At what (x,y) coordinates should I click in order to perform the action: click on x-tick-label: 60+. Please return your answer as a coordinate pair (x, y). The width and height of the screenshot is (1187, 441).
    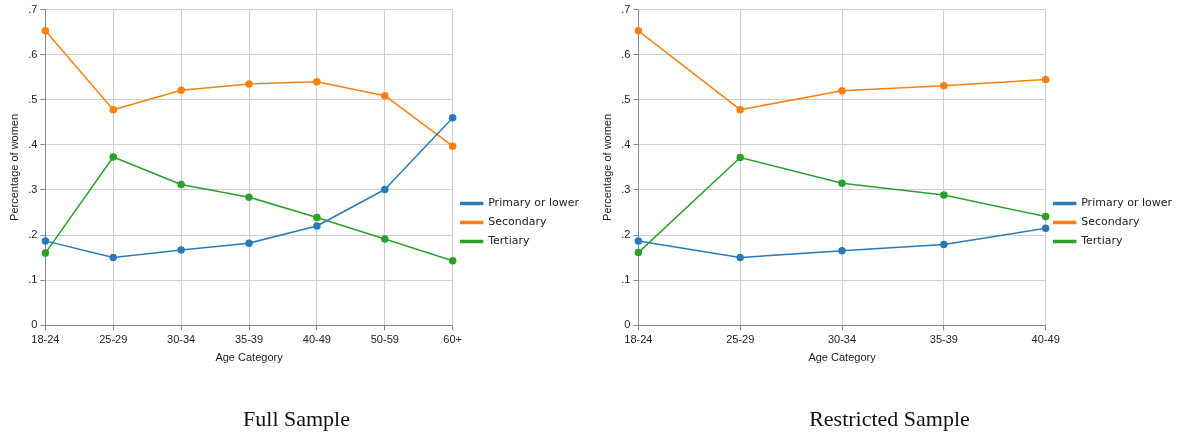
    Looking at the image, I should click on (453, 338).